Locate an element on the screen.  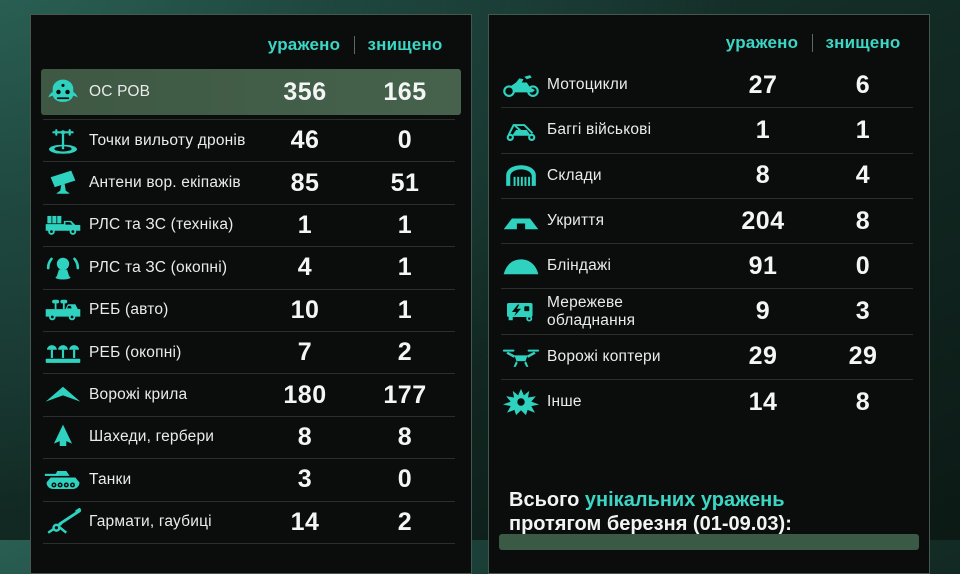
radar-dome-icon is located at coordinates (66, 268).